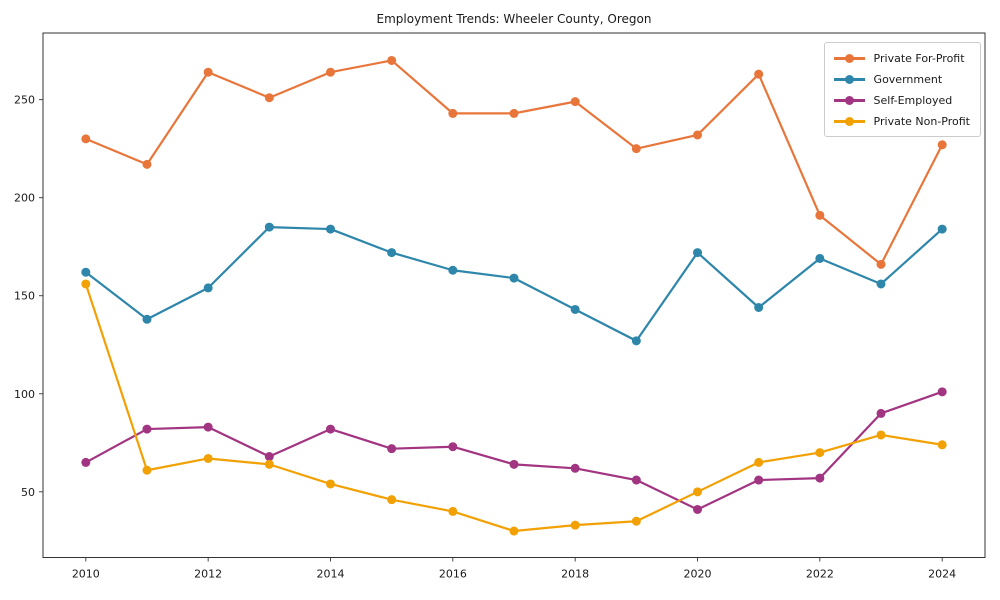 The width and height of the screenshot is (1000, 600). Describe the element at coordinates (759, 308) in the screenshot. I see `point-government-2021` at that location.